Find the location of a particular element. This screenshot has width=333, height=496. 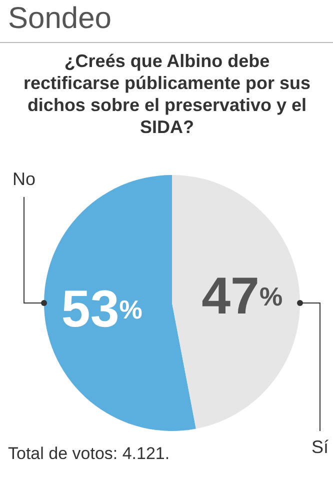

text: Total de votos: 4.121. is located at coordinates (89, 454).